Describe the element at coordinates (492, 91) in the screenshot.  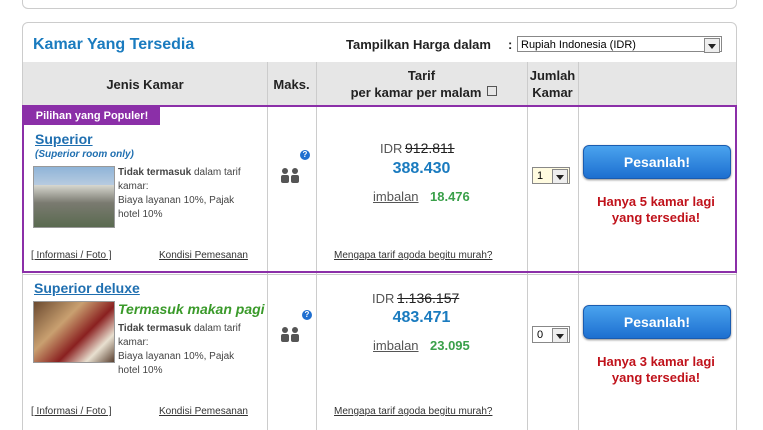
I see `popup-icon` at that location.